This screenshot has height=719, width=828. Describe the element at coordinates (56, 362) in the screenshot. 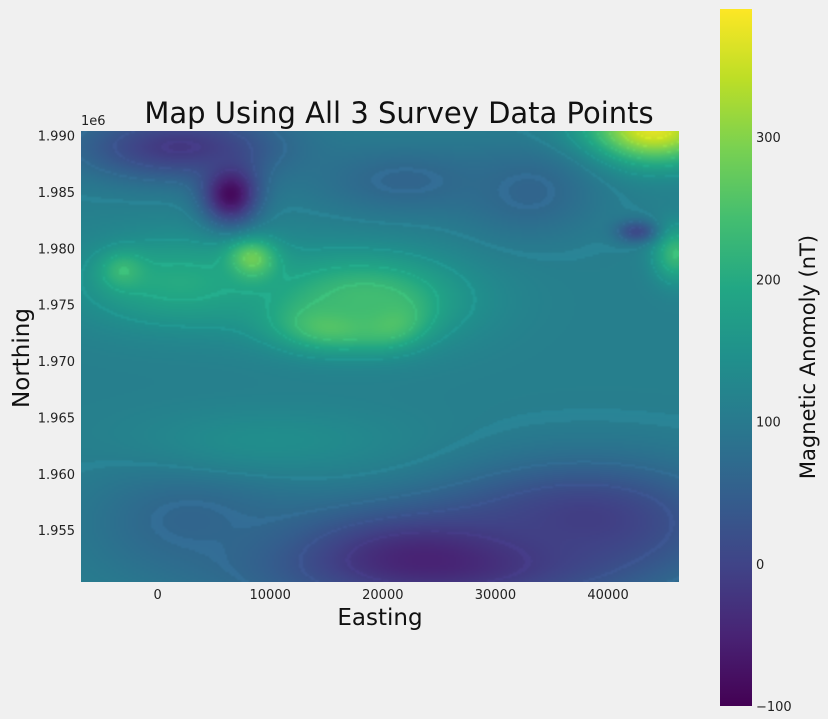

I see `y-tick-label: 1.970` at that location.